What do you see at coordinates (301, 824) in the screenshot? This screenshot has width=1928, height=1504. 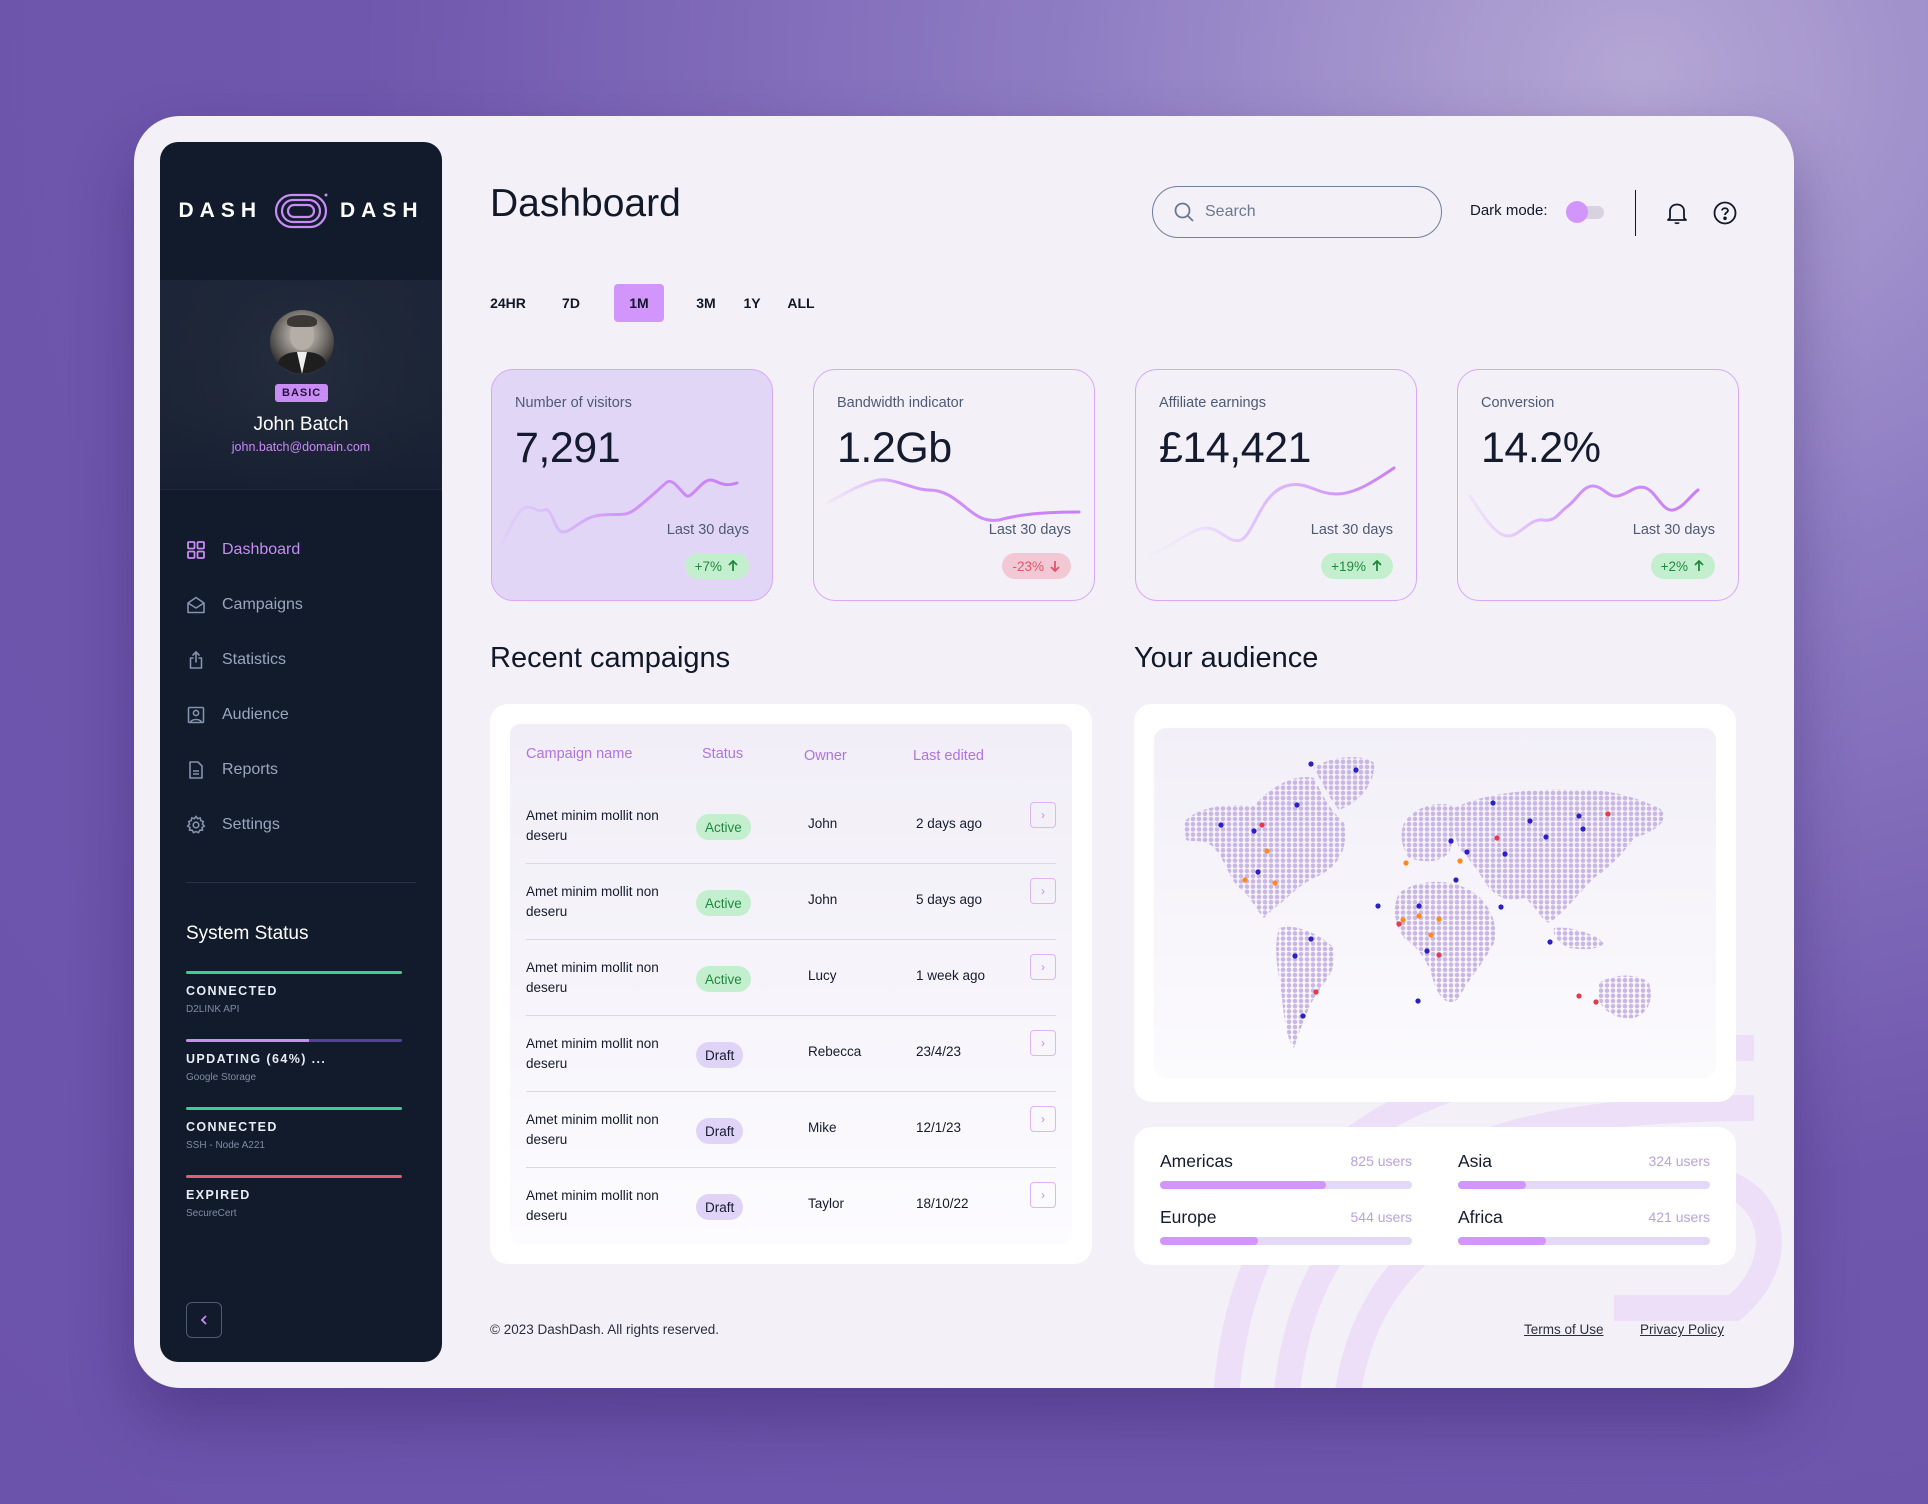 I see `sidebar-item-settings: Settings` at bounding box center [301, 824].